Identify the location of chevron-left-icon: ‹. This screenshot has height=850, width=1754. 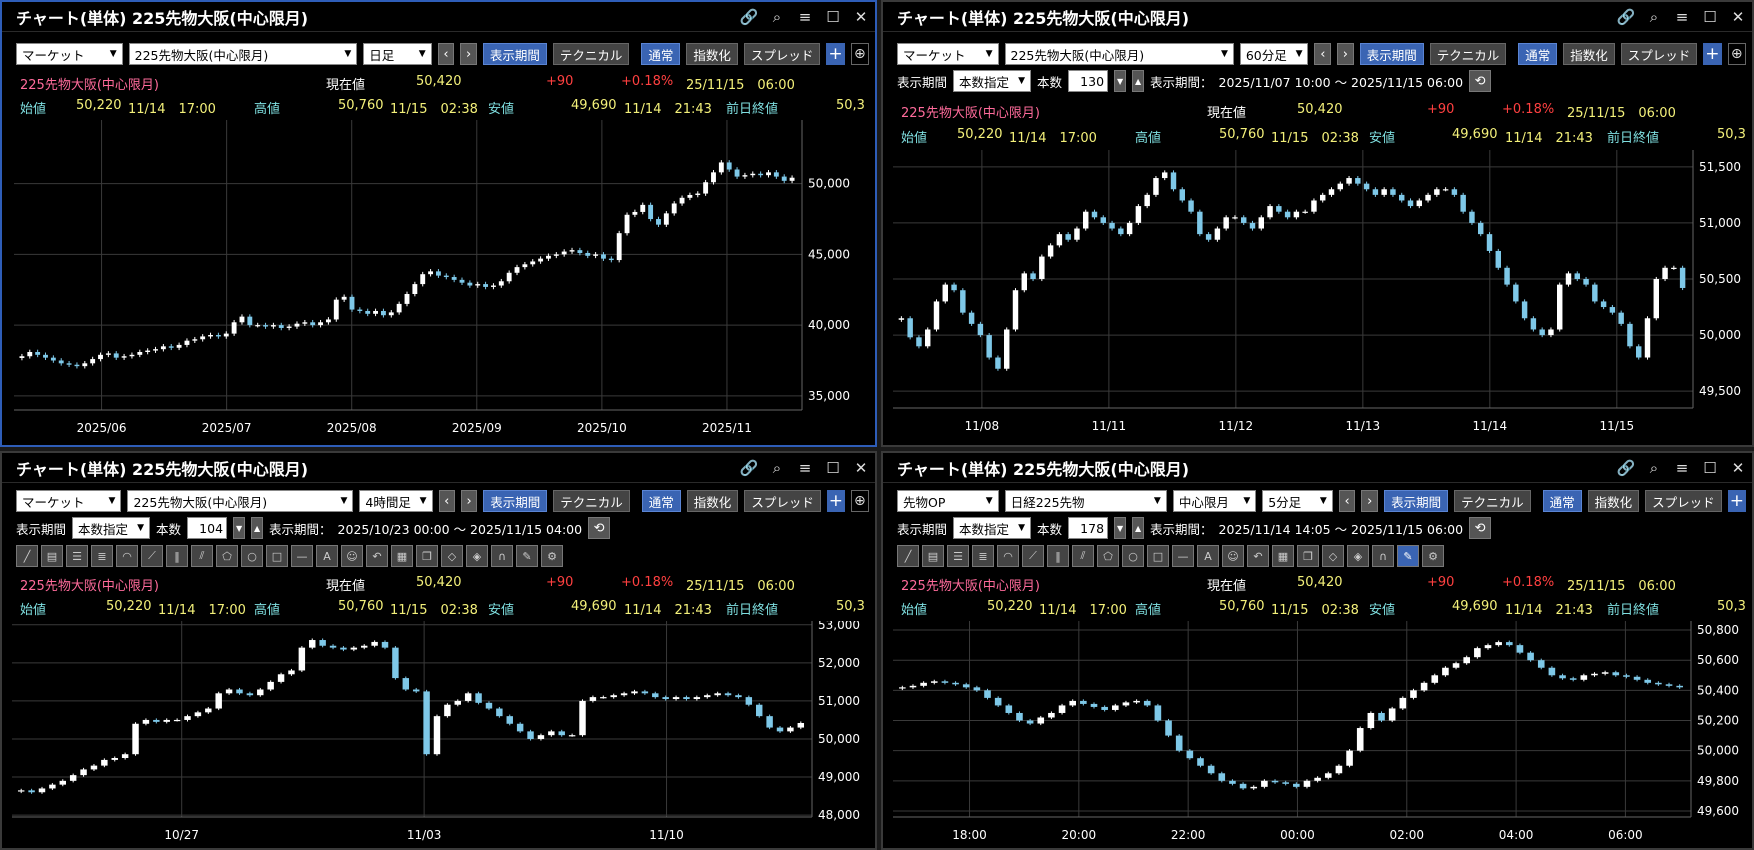
(446, 54).